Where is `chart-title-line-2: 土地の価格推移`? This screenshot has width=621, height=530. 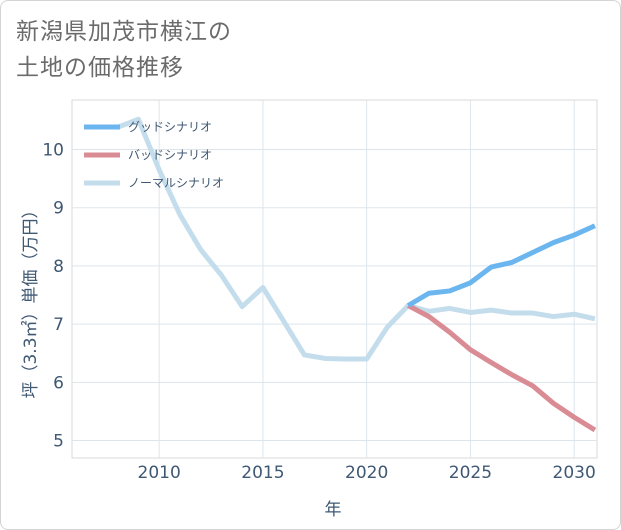 chart-title-line-2: 土地の価格推移 is located at coordinates (100, 68).